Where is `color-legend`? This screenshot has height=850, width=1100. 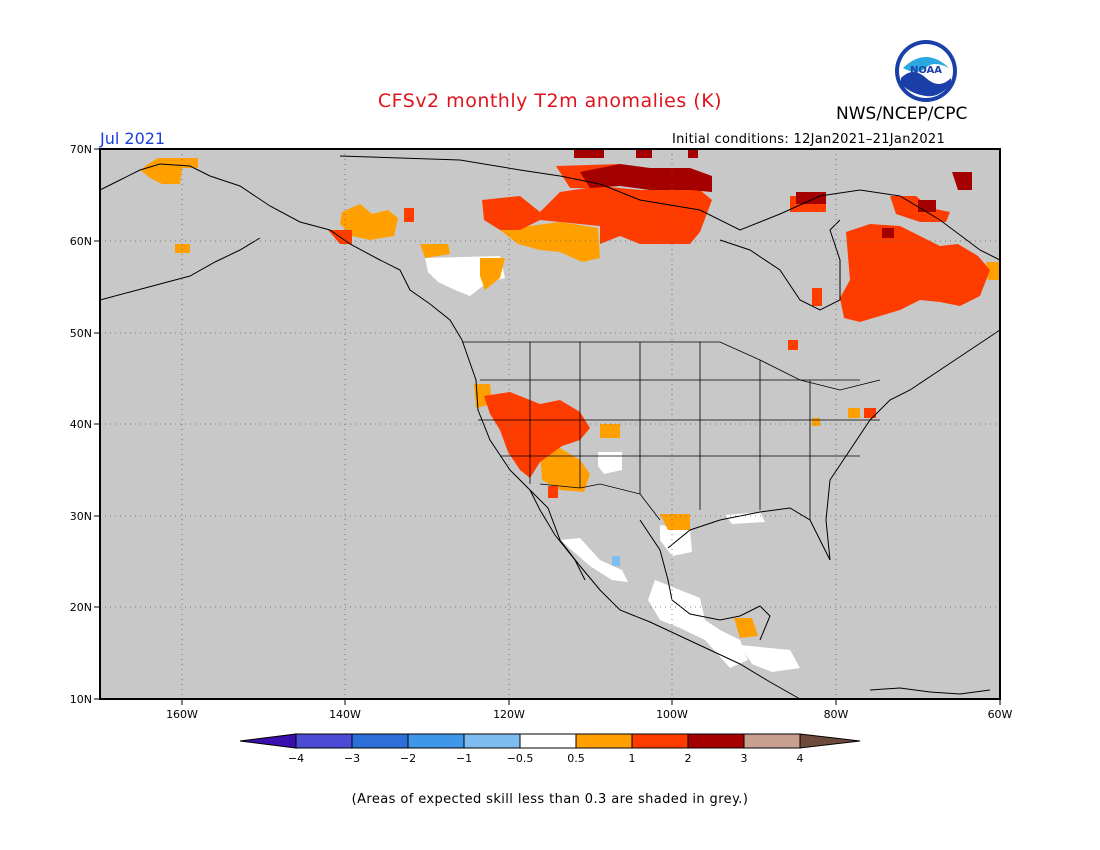 color-legend is located at coordinates (550, 741).